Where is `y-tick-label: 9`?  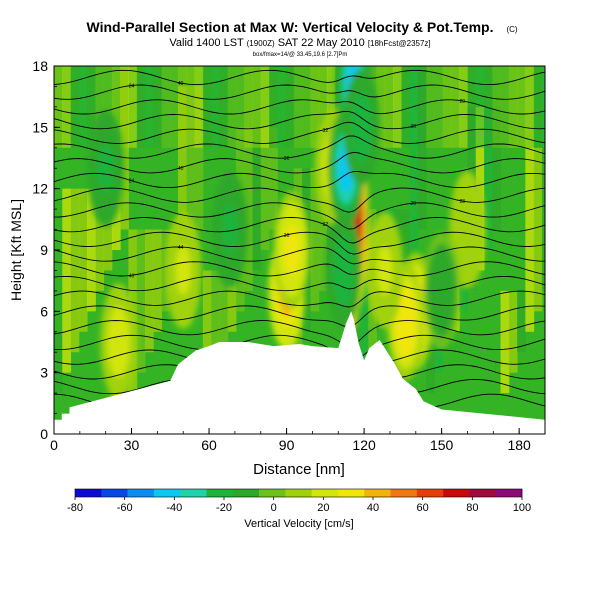
y-tick-label: 9 is located at coordinates (44, 250).